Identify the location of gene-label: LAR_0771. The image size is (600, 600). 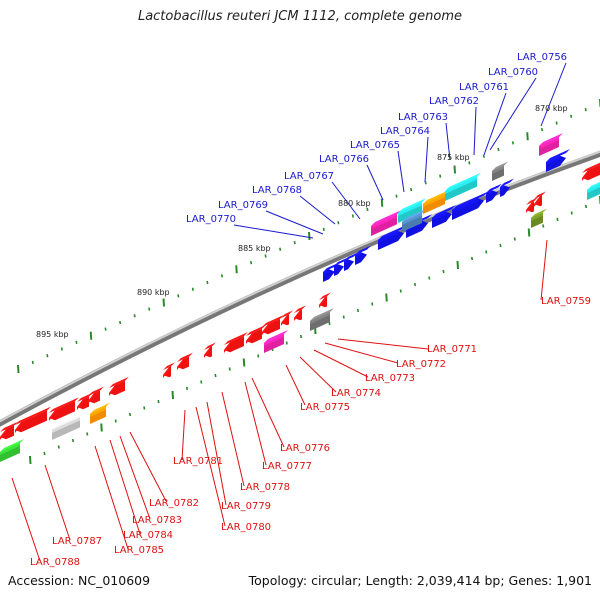
(452, 349).